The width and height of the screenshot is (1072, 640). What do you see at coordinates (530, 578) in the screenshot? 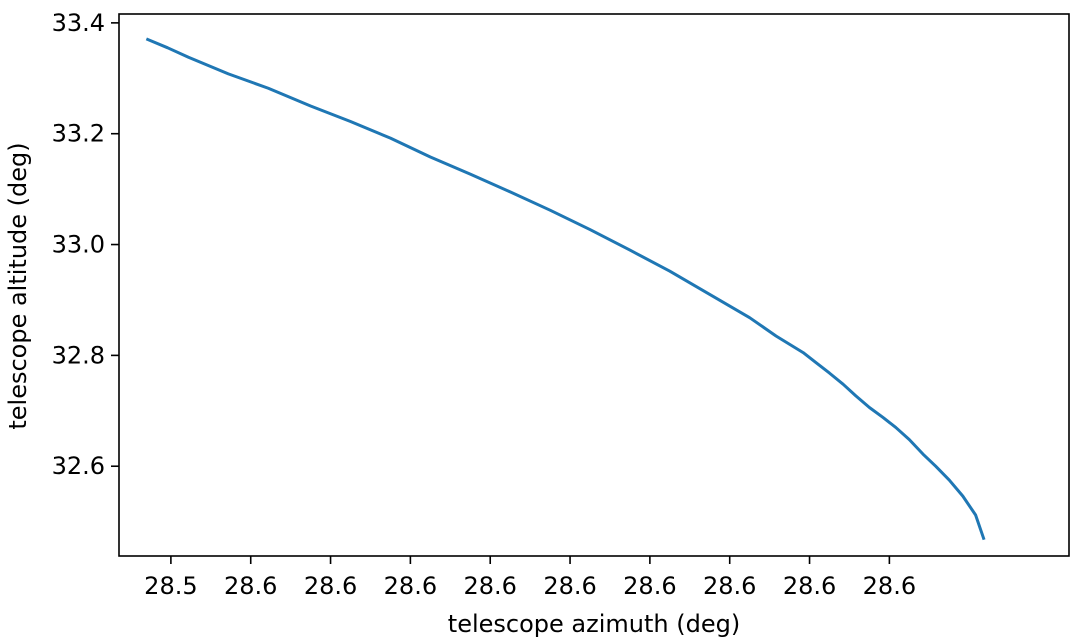
I see `x-axis-ticks: 28.5 28.6 28.6 28.6 28.6 28.6 28.6 28.6 28.6 28.6` at bounding box center [530, 578].